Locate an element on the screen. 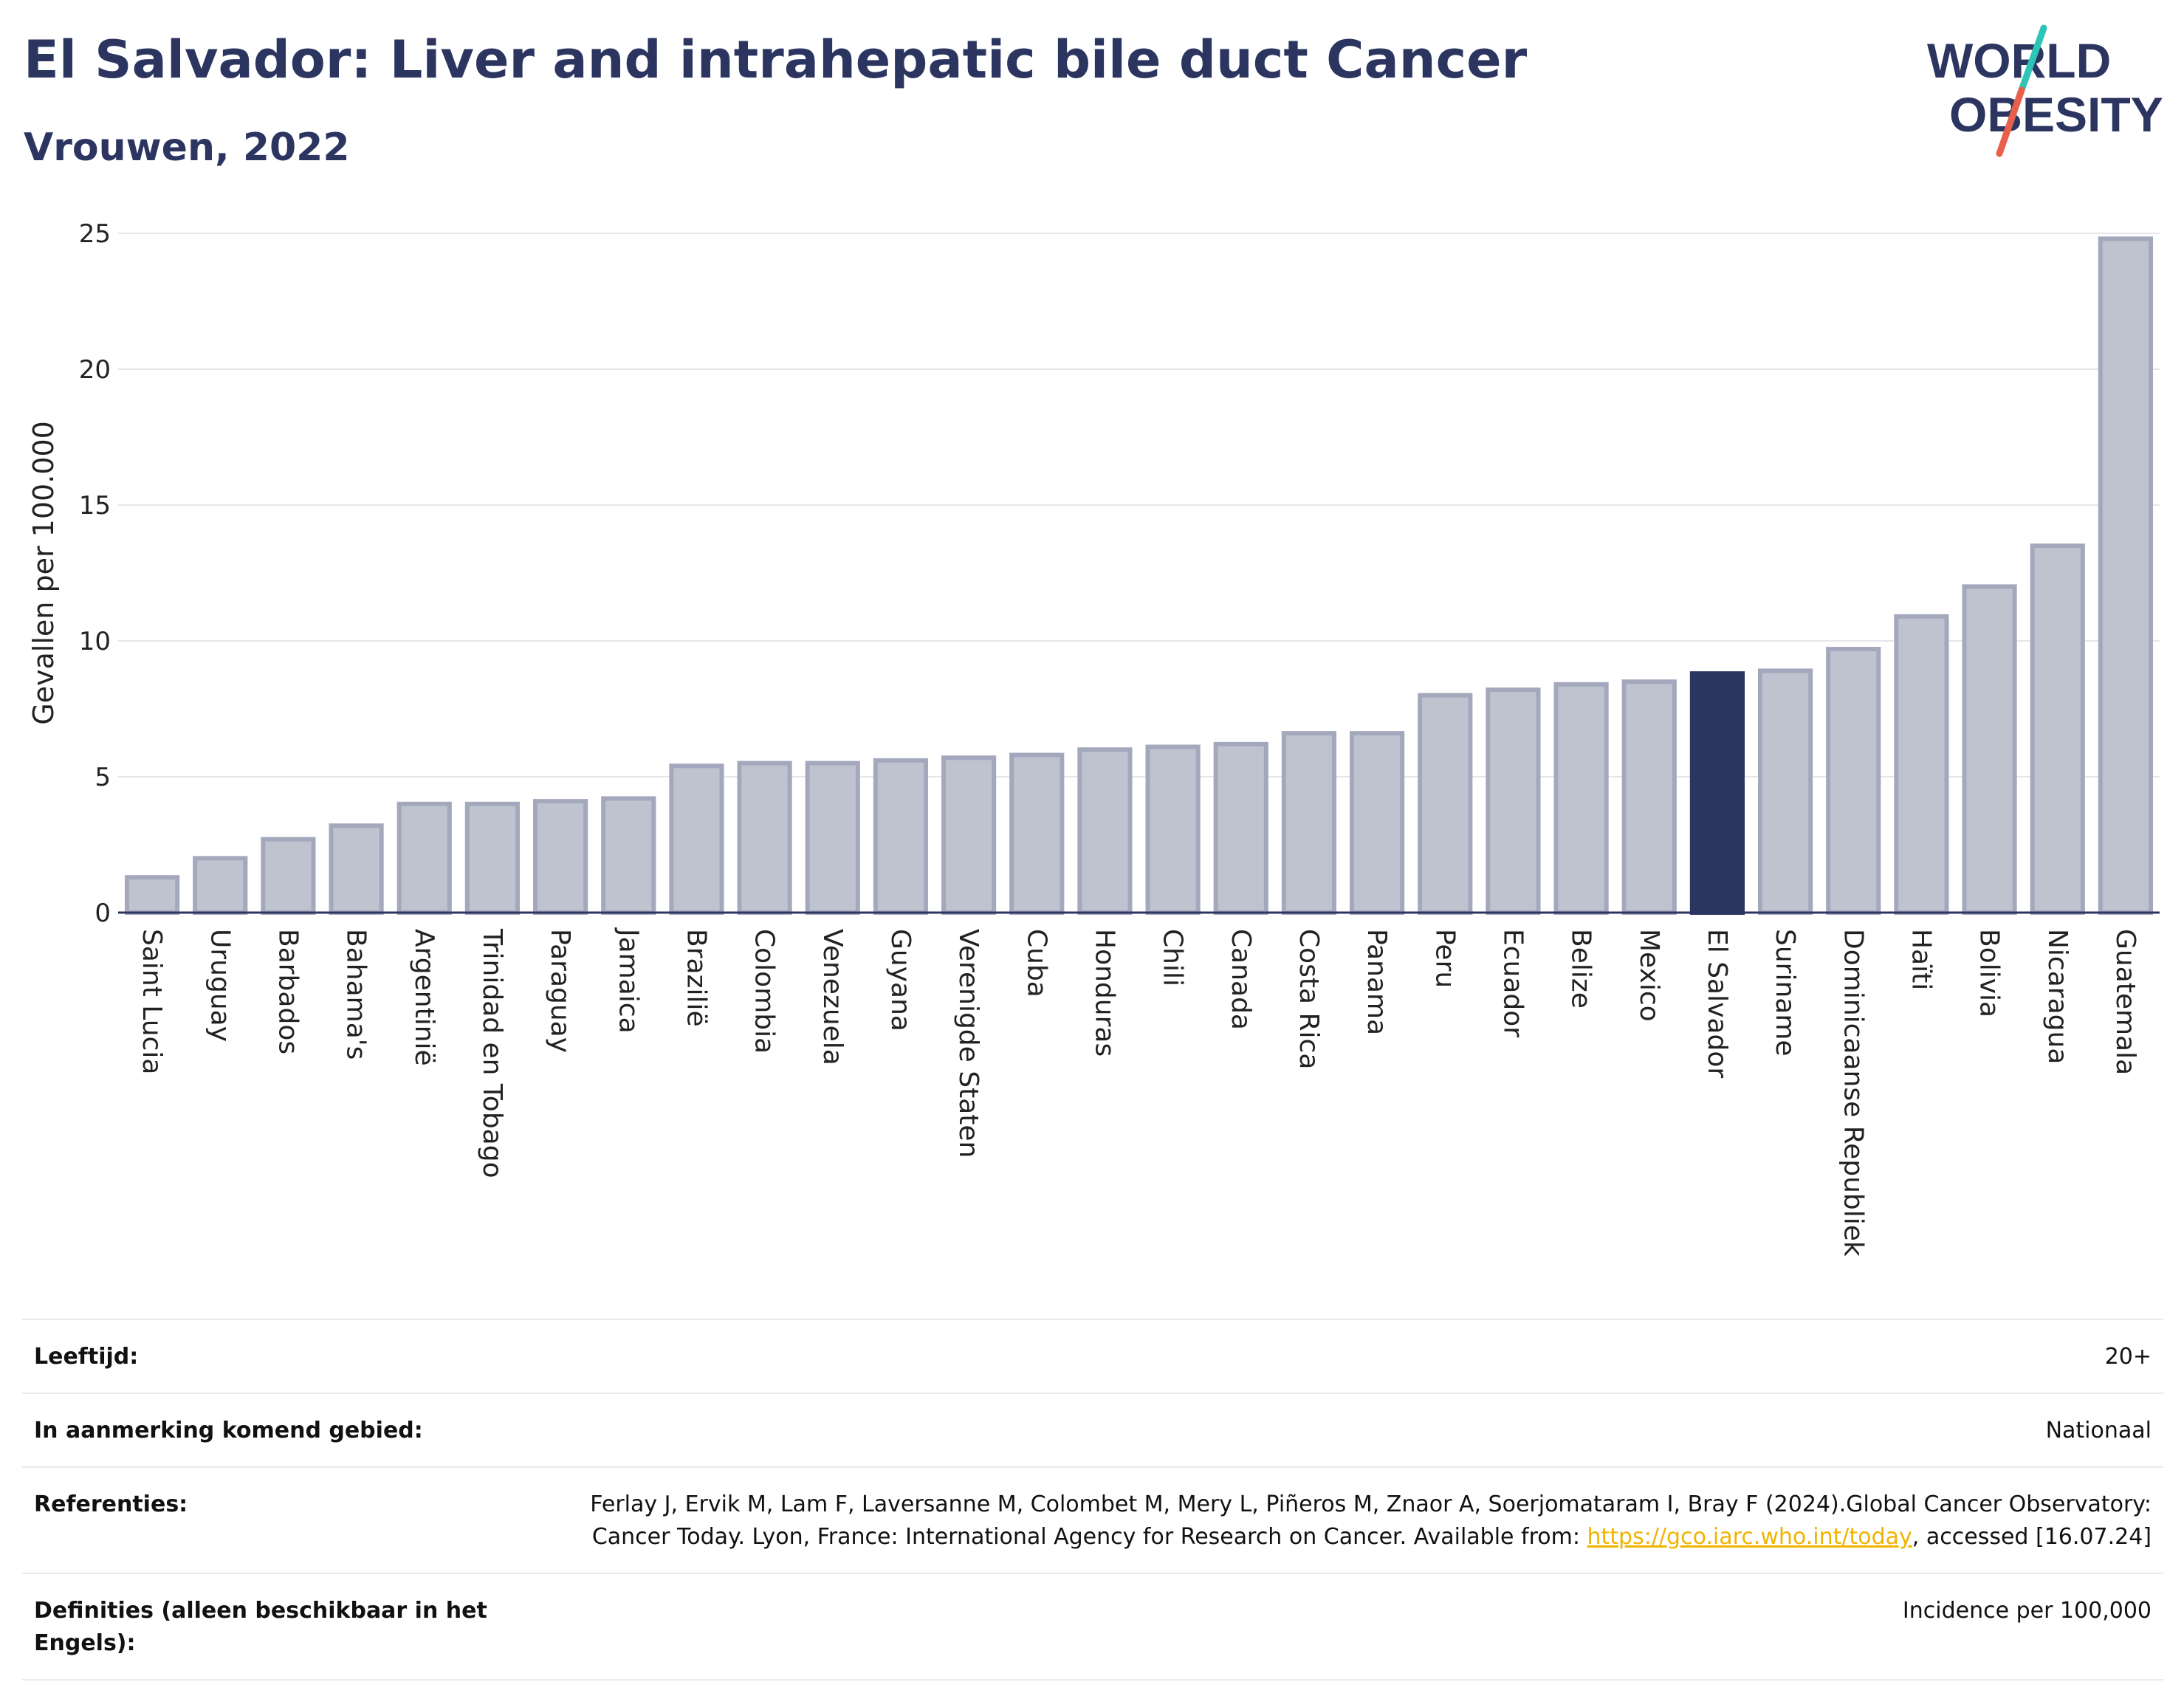  x-tick-label: Colombia is located at coordinates (765, 991).